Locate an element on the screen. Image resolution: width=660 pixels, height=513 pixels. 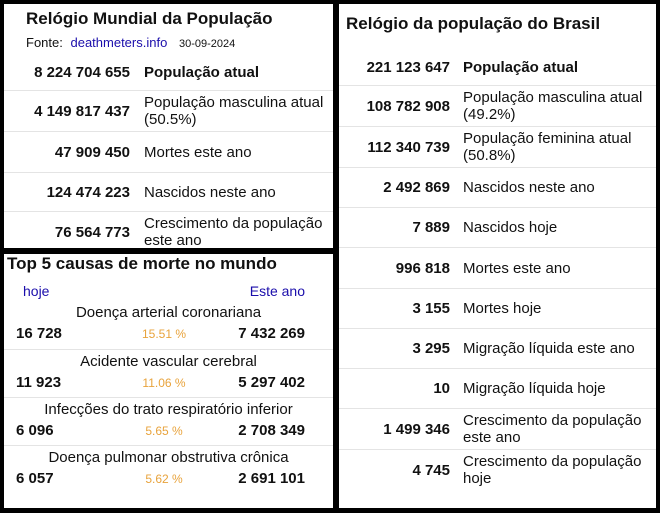
world-label: Nascidos neste ano is located at coordinates (210, 192).